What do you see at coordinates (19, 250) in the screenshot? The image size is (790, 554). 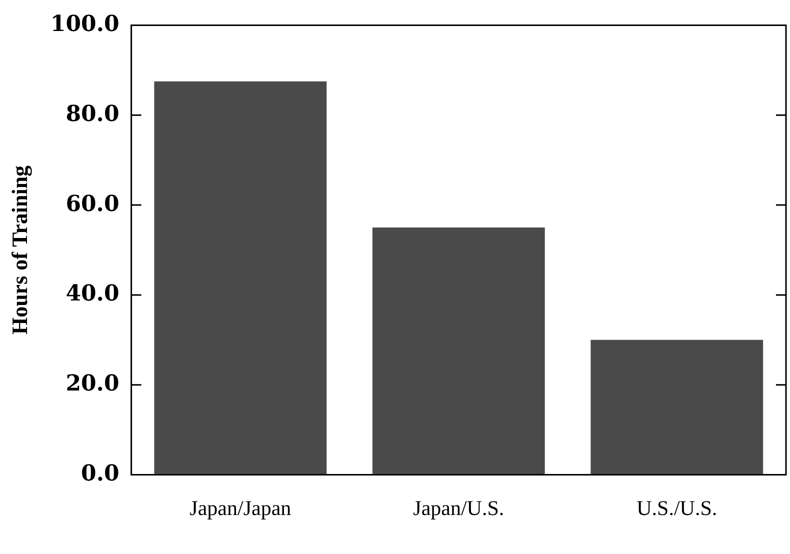 I see `y-axis-title: Hours of Training` at bounding box center [19, 250].